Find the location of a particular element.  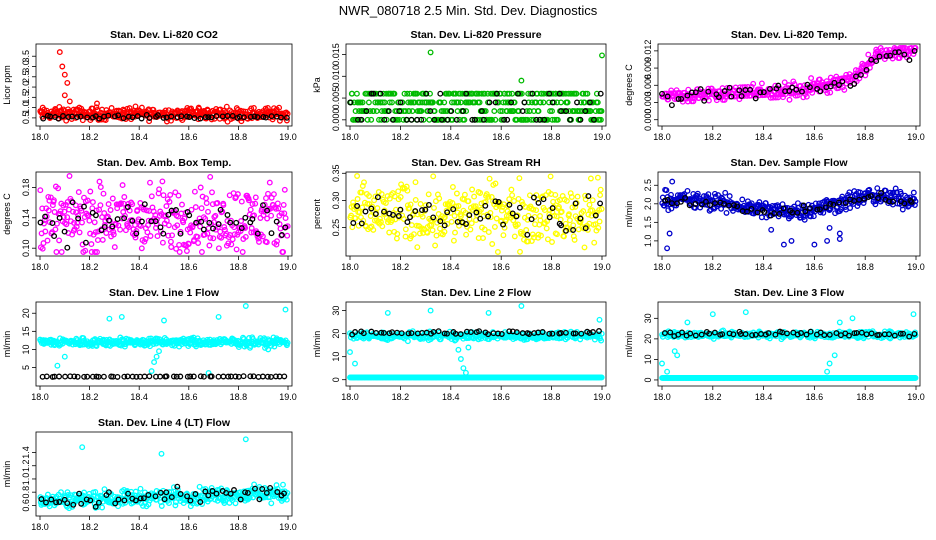

y-tick-label: 0.35 is located at coordinates (336, 174).